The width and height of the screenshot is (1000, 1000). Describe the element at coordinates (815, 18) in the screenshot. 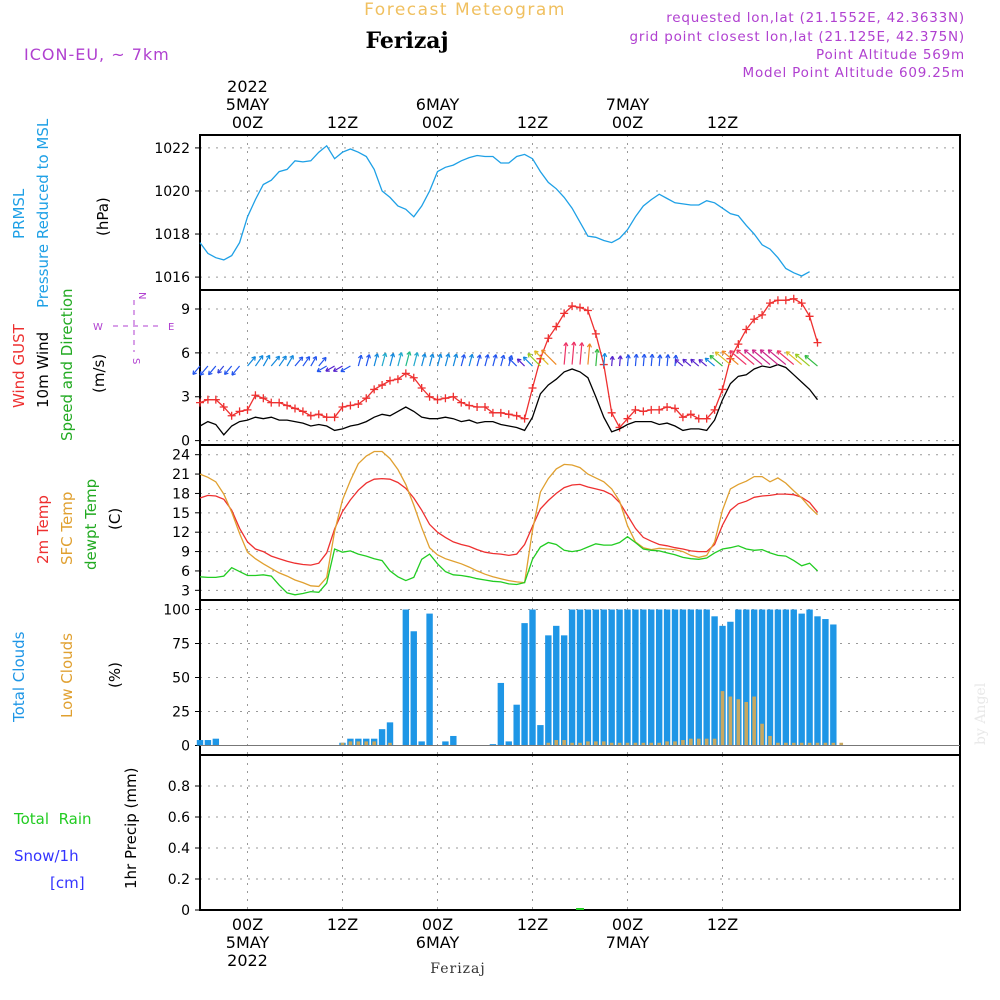

I see `requested-coords: requested lon,lat (21.1552E, 42.3633N)` at that location.